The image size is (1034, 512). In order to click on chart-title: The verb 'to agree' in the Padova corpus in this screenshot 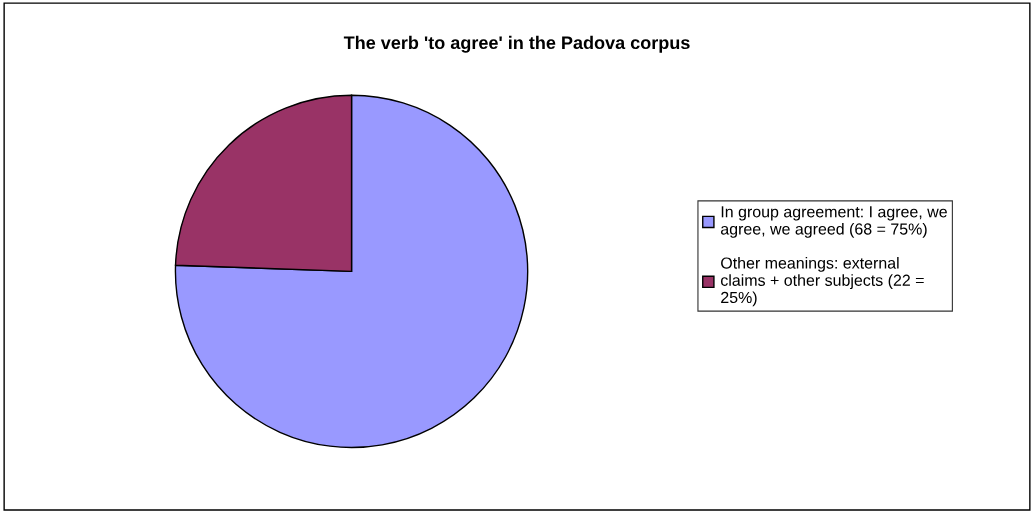, I will do `click(516, 44)`.